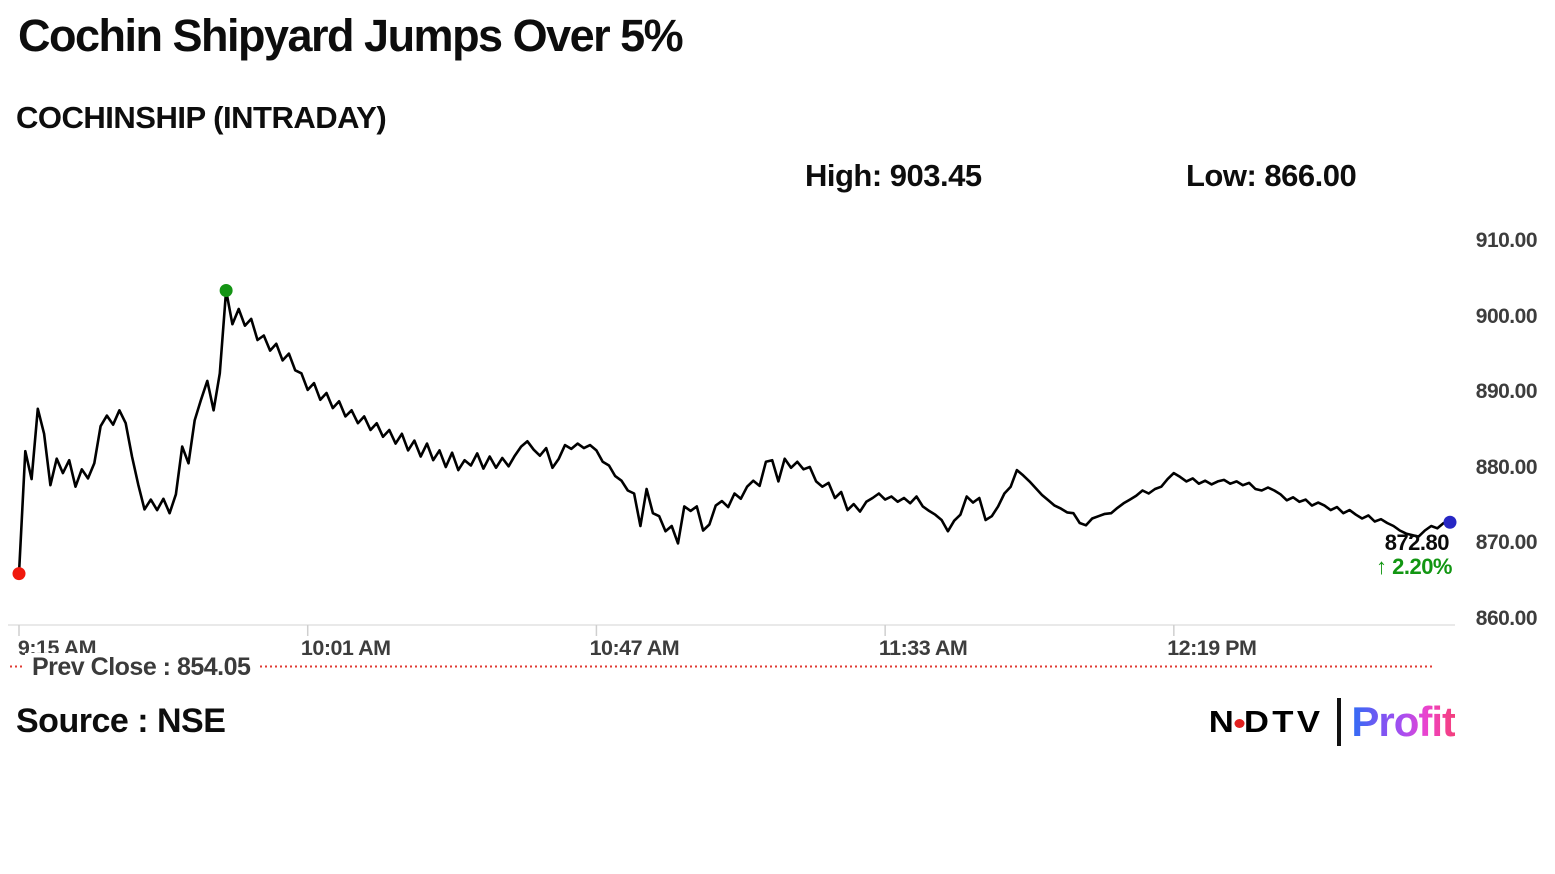 This screenshot has height=874, width=1555. I want to click on y-axis-tick-label: 890.00, so click(1506, 392).